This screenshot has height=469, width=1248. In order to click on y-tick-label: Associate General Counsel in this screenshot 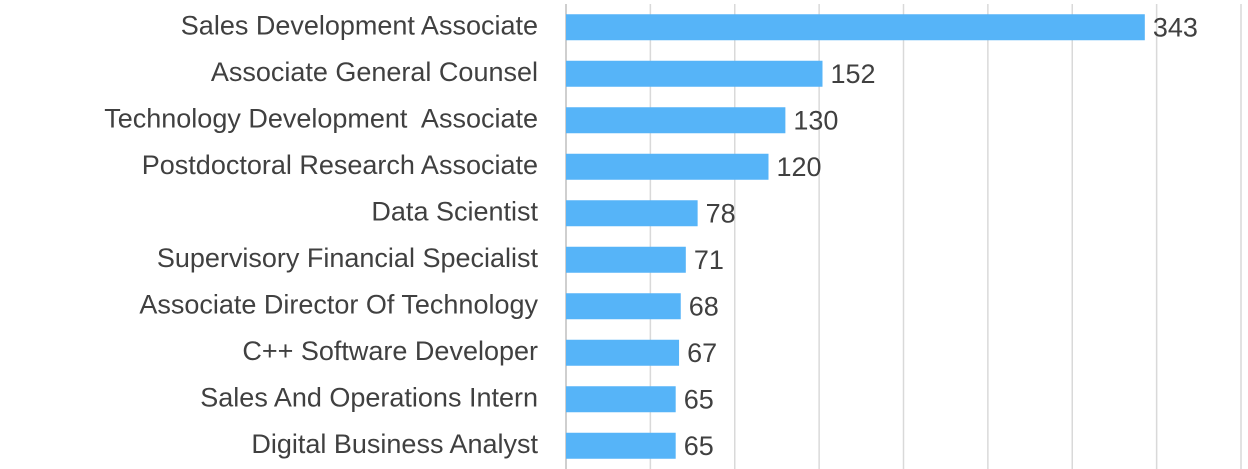, I will do `click(374, 72)`.